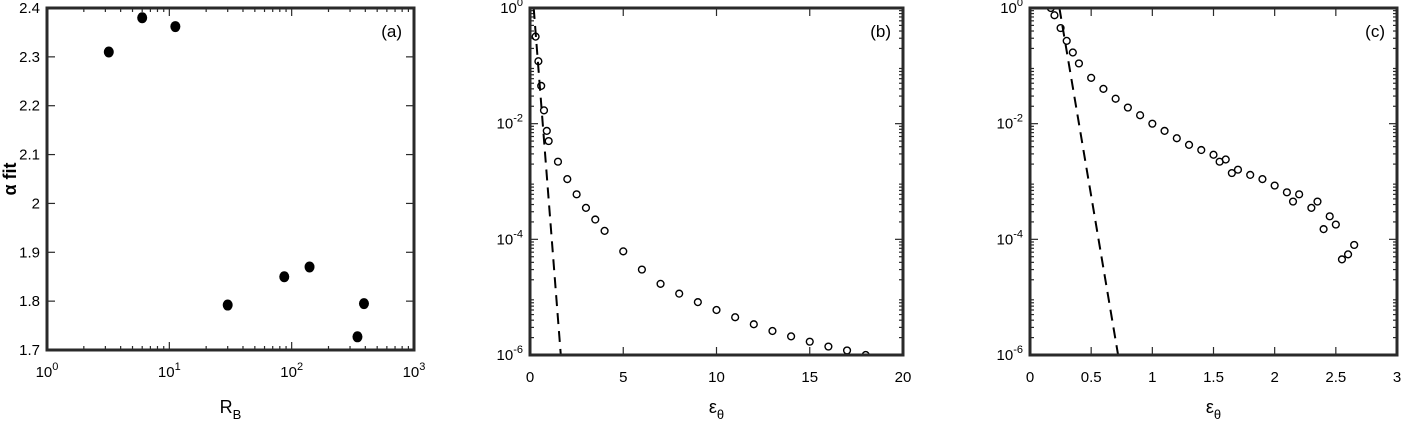  What do you see at coordinates (1375, 31) in the screenshot?
I see `panel-label: (c)` at bounding box center [1375, 31].